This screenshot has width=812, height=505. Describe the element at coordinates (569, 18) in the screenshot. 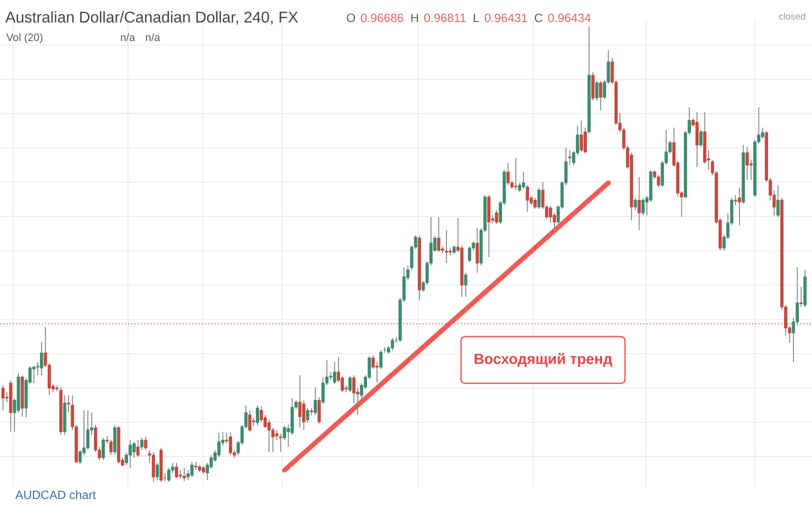

I see `text: 0.96434` at that location.